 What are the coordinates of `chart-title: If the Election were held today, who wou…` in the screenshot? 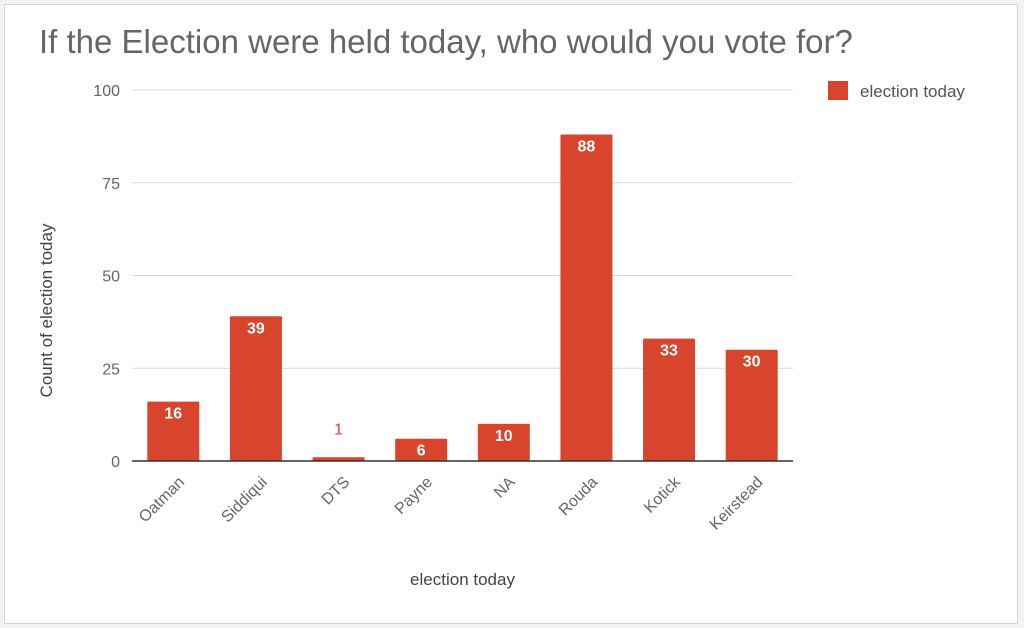 It's located at (446, 41).